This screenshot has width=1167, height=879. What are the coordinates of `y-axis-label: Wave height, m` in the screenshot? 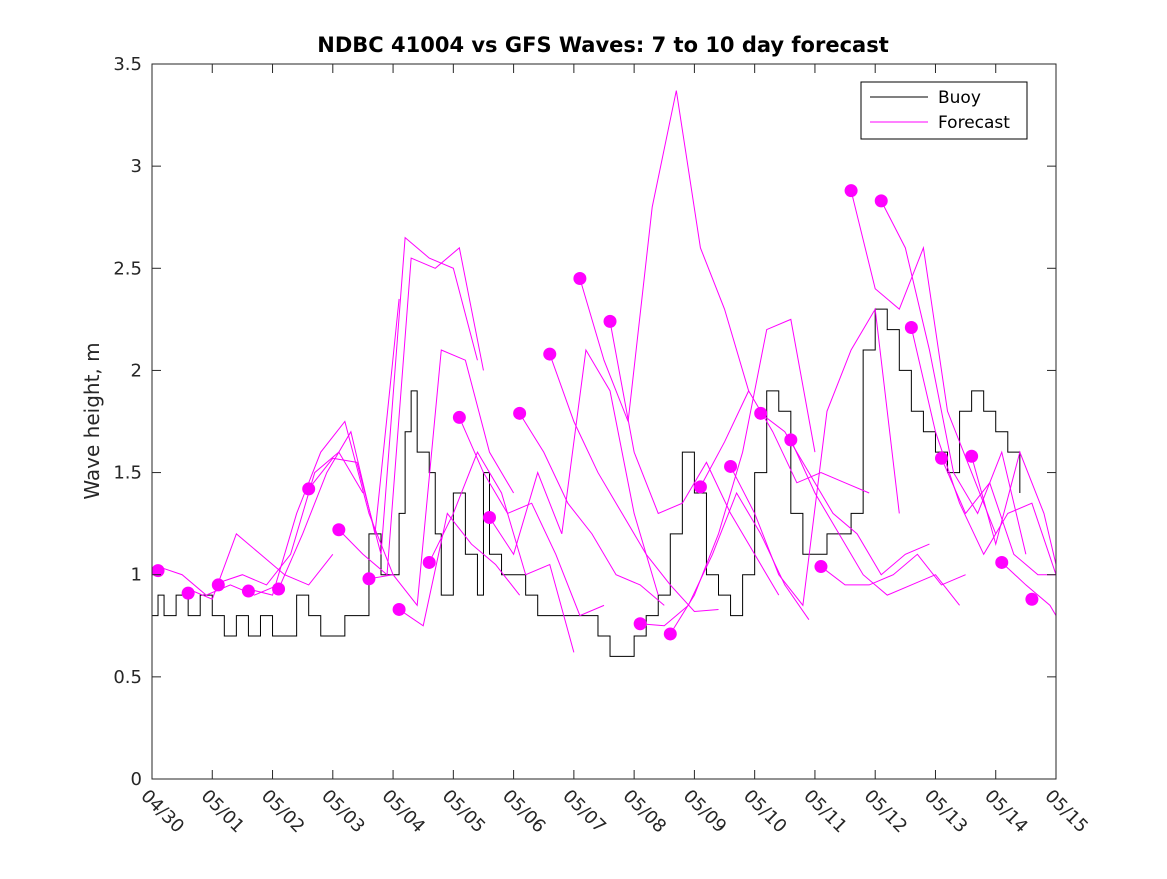 It's located at (92, 420).